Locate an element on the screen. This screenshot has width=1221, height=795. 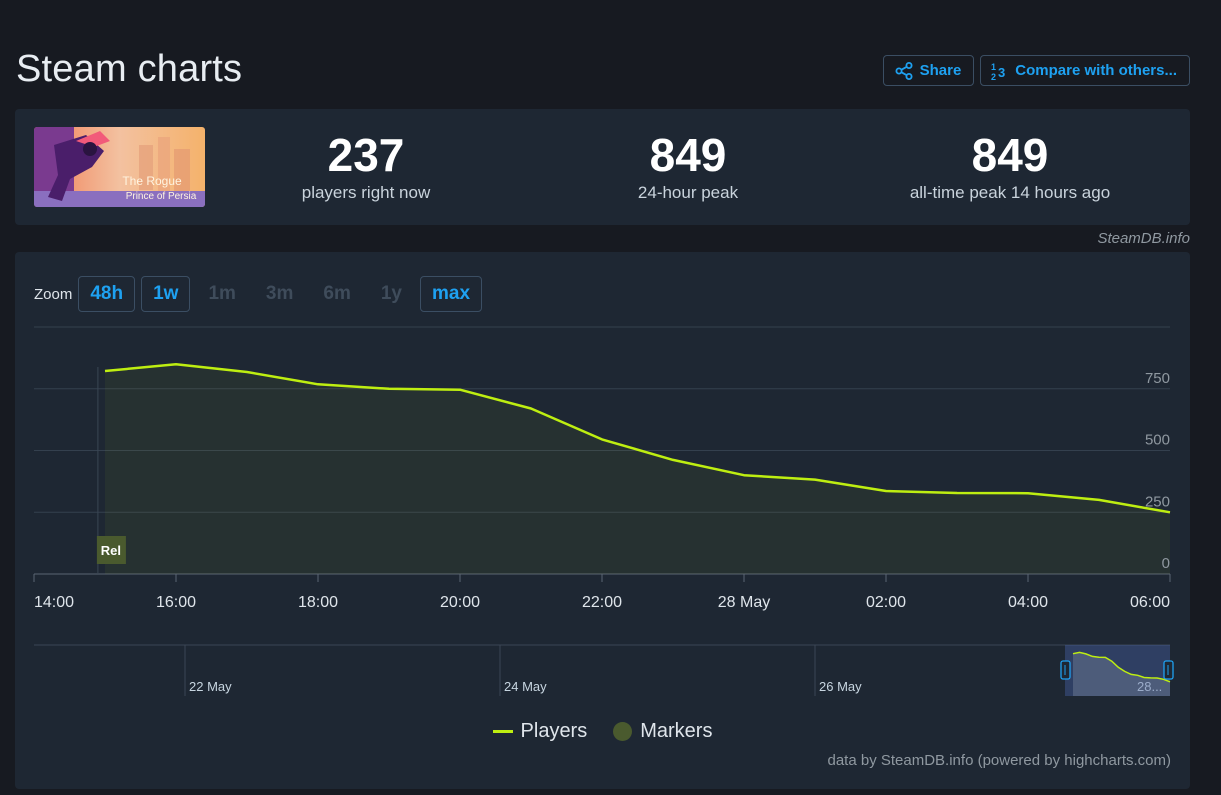
zoom-label: Zoom is located at coordinates (53, 294).